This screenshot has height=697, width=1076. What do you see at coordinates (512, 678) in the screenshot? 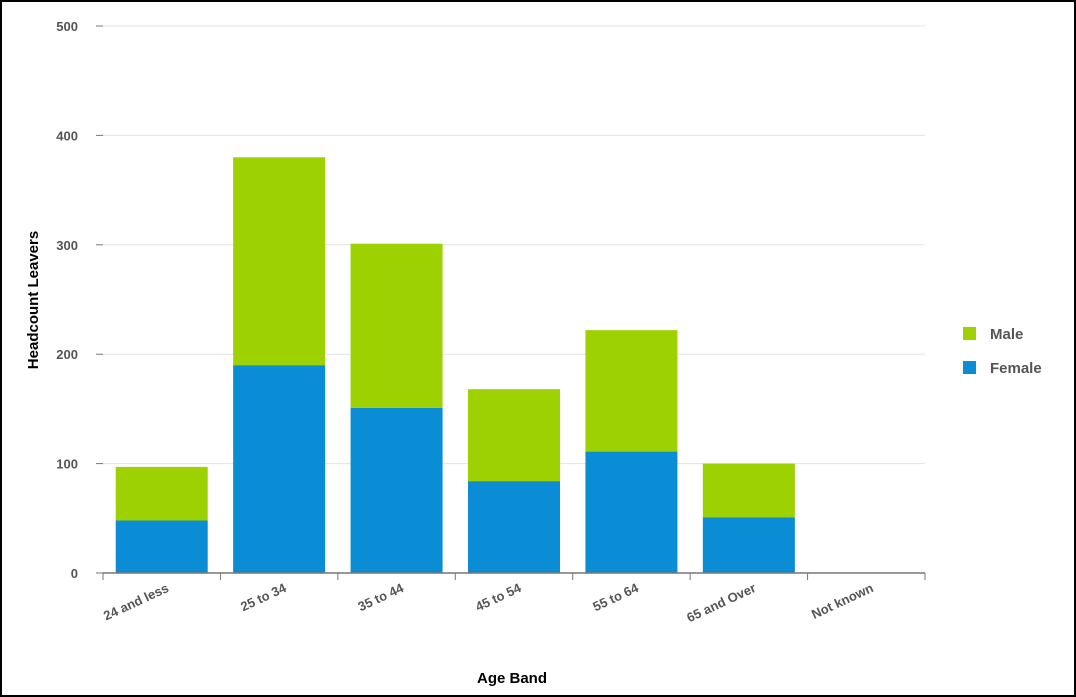
I see `x-axis-title: Age Band` at bounding box center [512, 678].